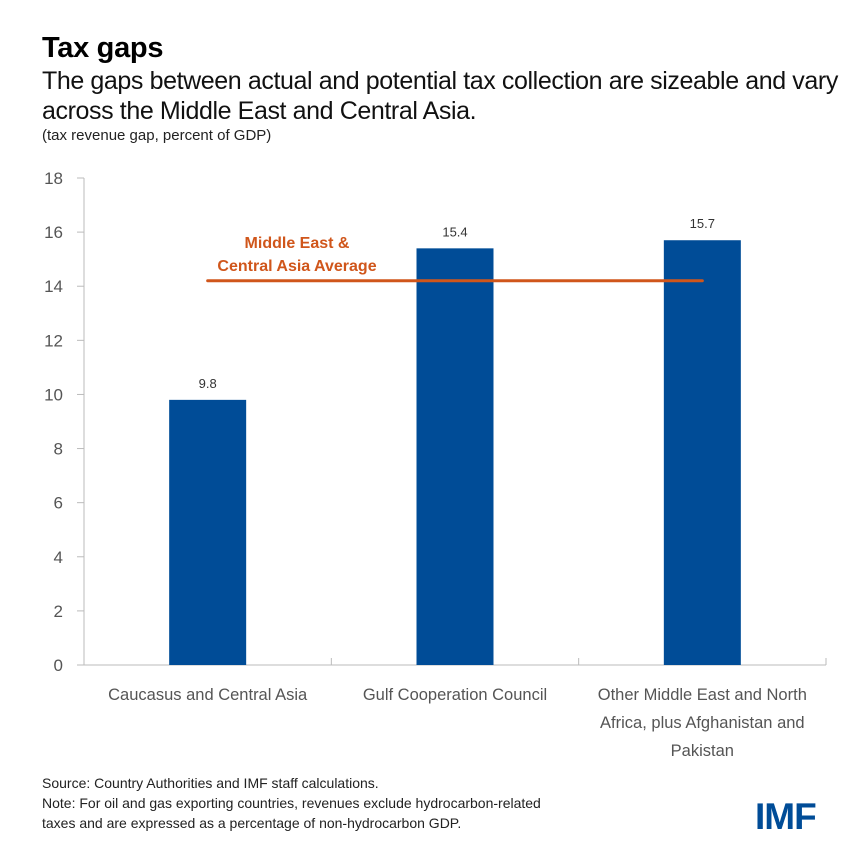 The image size is (867, 867). I want to click on category-label: Gulf Cooperation Council, so click(455, 695).